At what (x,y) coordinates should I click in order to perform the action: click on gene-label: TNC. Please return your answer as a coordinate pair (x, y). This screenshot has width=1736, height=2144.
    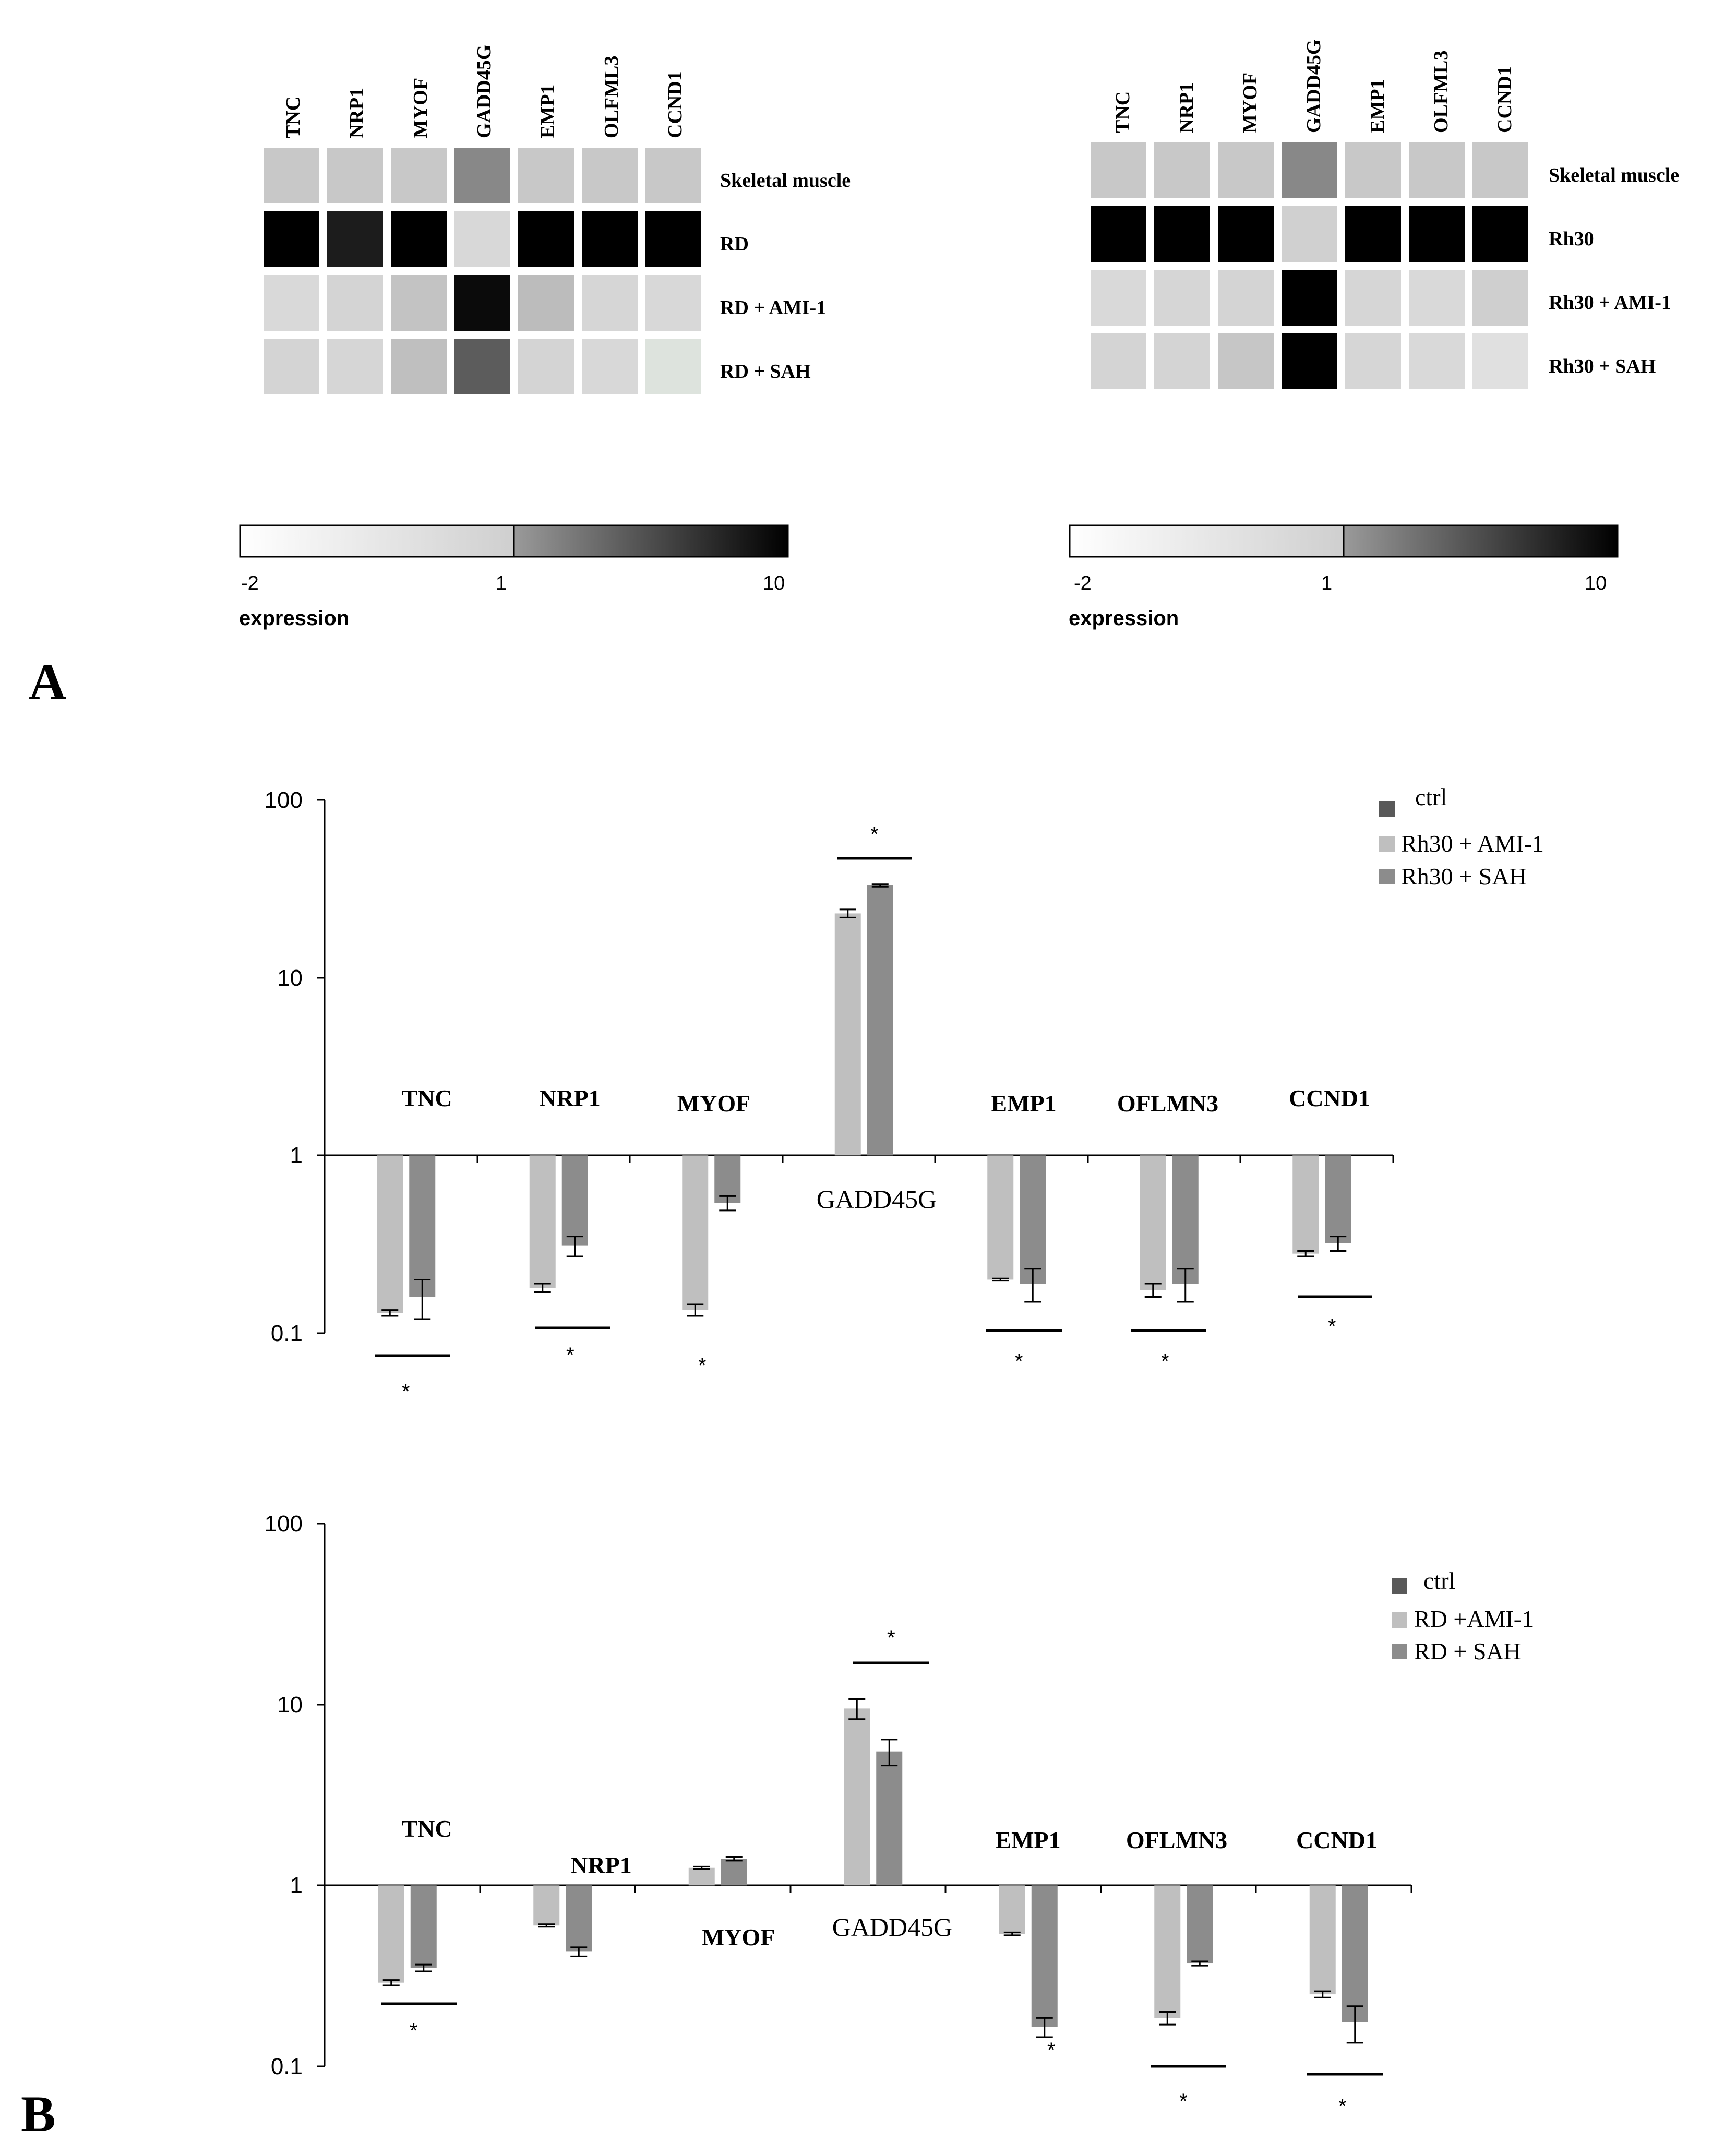
    Looking at the image, I should click on (293, 117).